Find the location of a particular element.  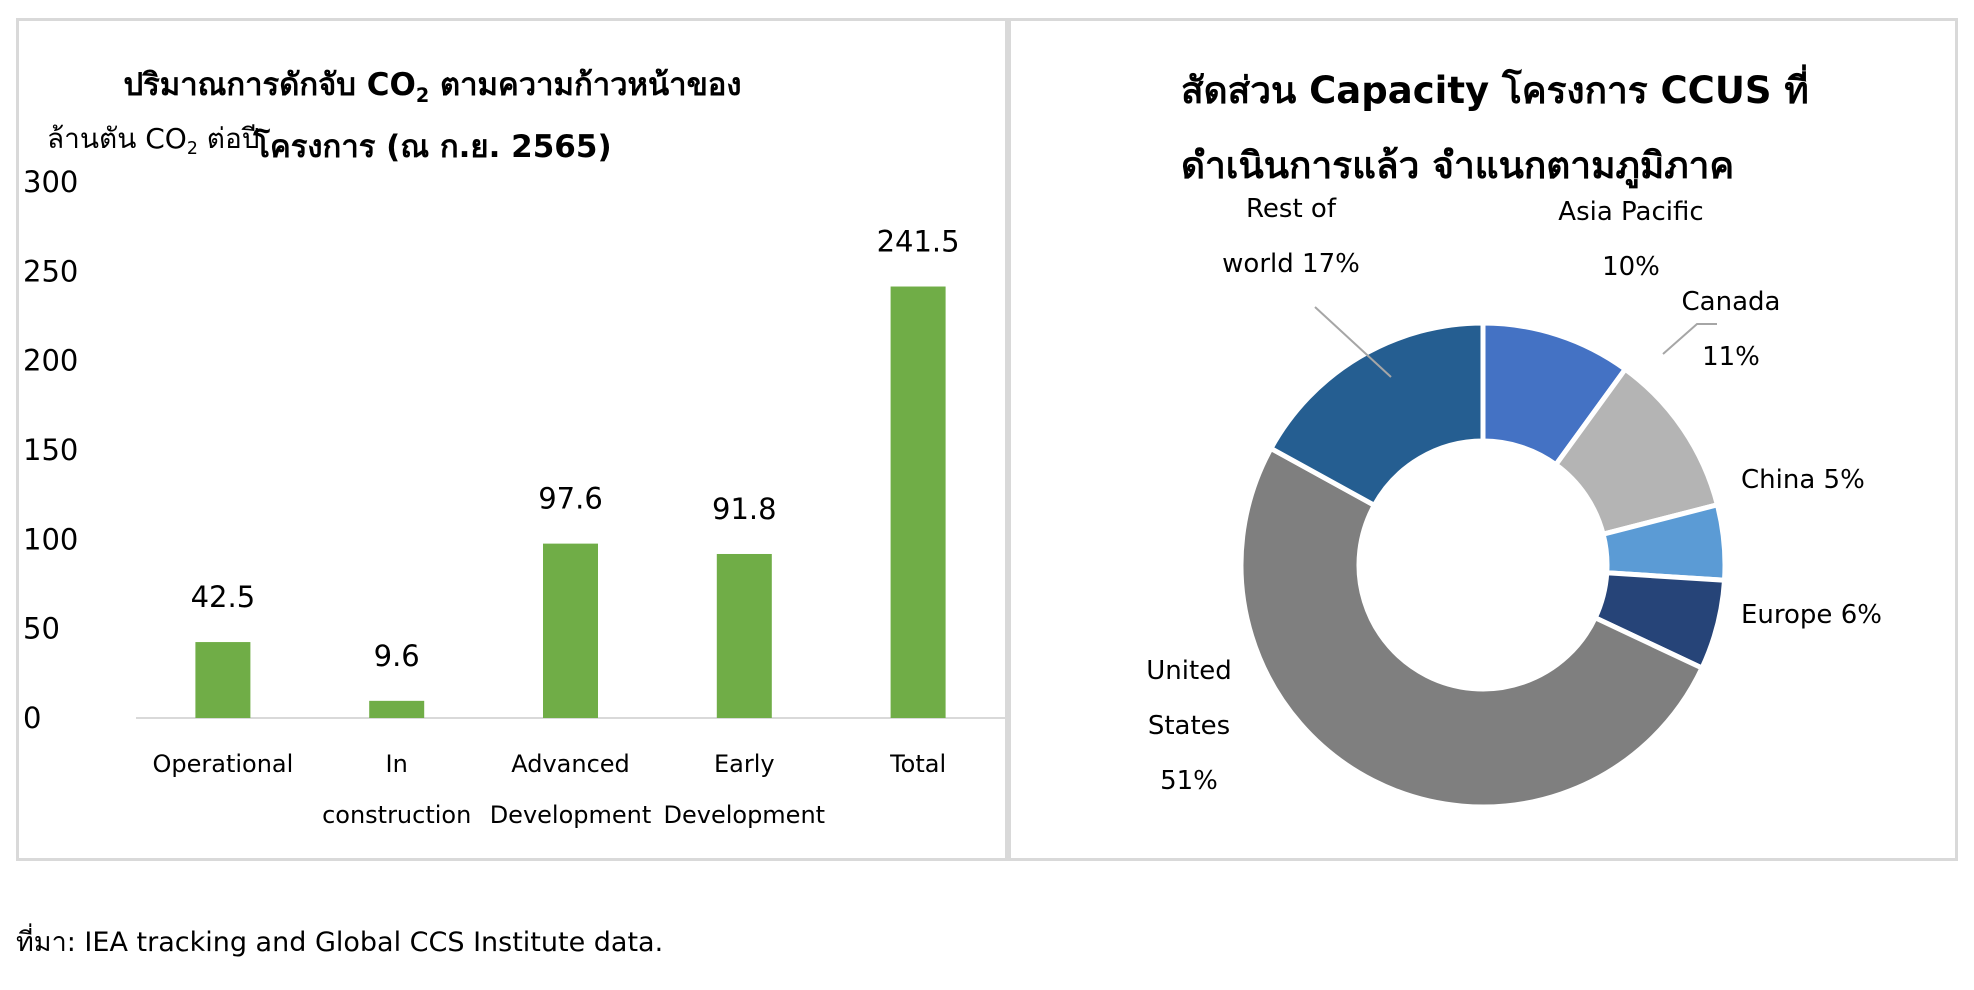

x-tick-label: Operational is located at coordinates (222, 764).